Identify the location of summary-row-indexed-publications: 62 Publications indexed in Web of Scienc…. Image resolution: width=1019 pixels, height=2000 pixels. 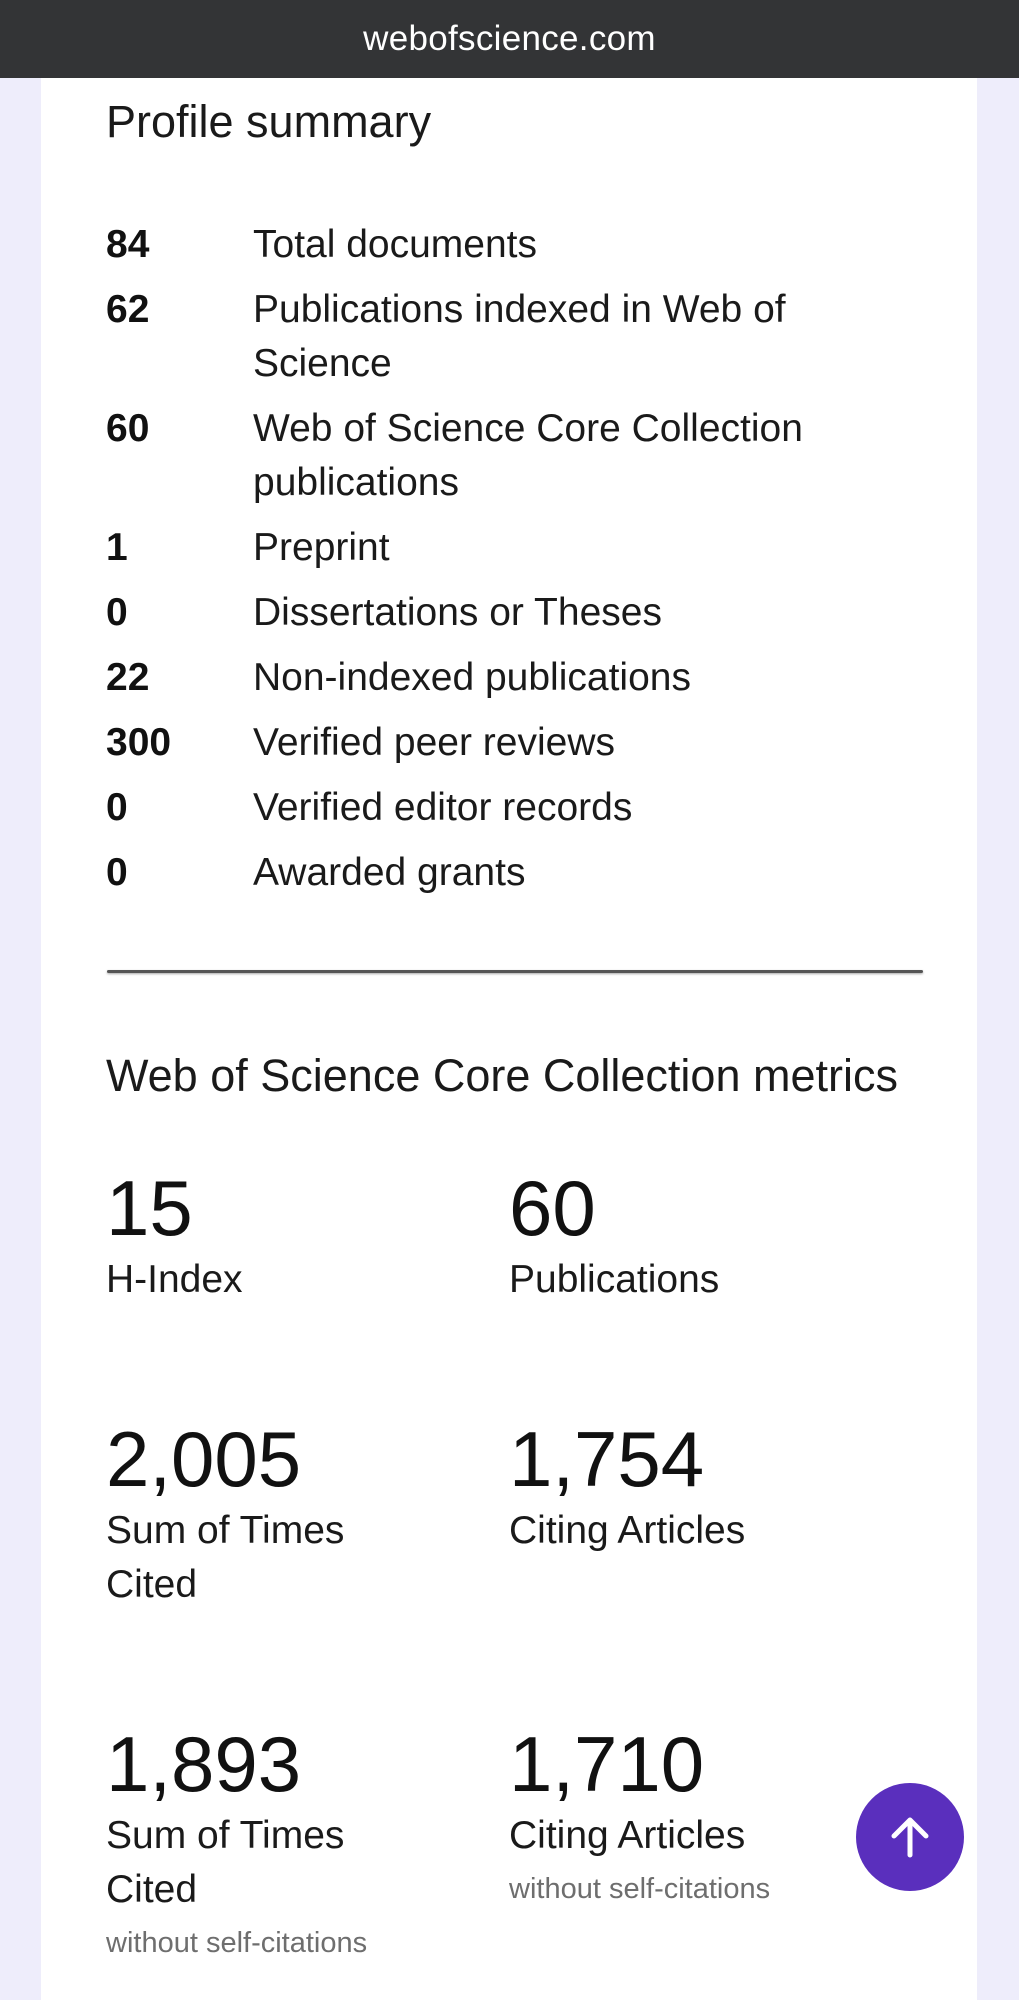
(486, 337).